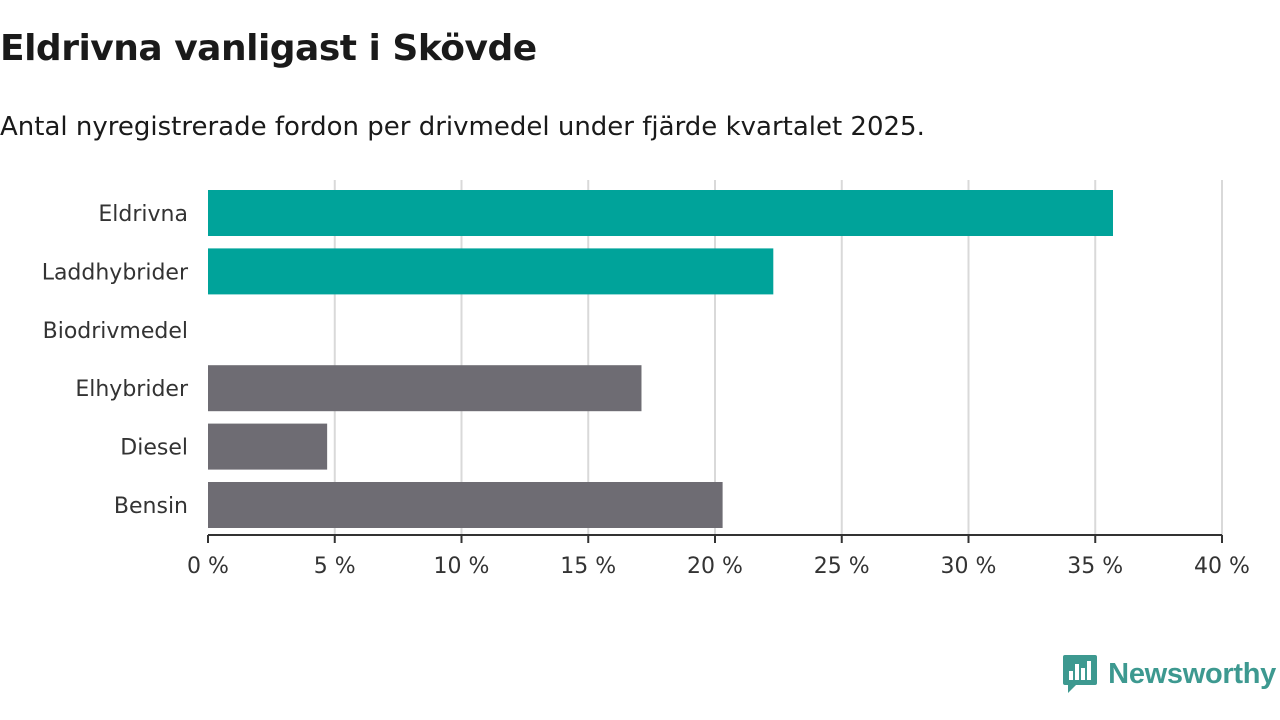 The height and width of the screenshot is (720, 1280). I want to click on x-tick-label: 0 %, so click(208, 566).